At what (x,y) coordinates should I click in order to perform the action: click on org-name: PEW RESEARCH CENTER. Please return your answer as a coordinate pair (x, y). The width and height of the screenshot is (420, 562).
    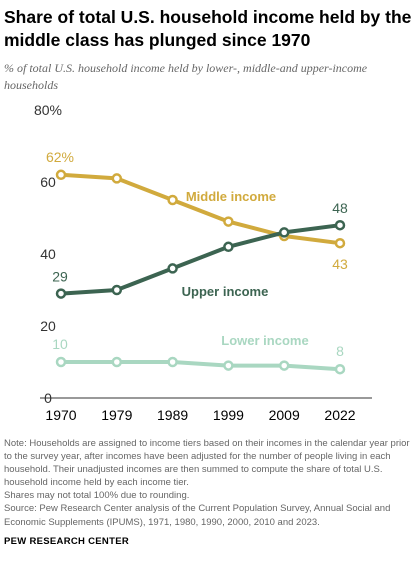
    Looking at the image, I should click on (66, 541).